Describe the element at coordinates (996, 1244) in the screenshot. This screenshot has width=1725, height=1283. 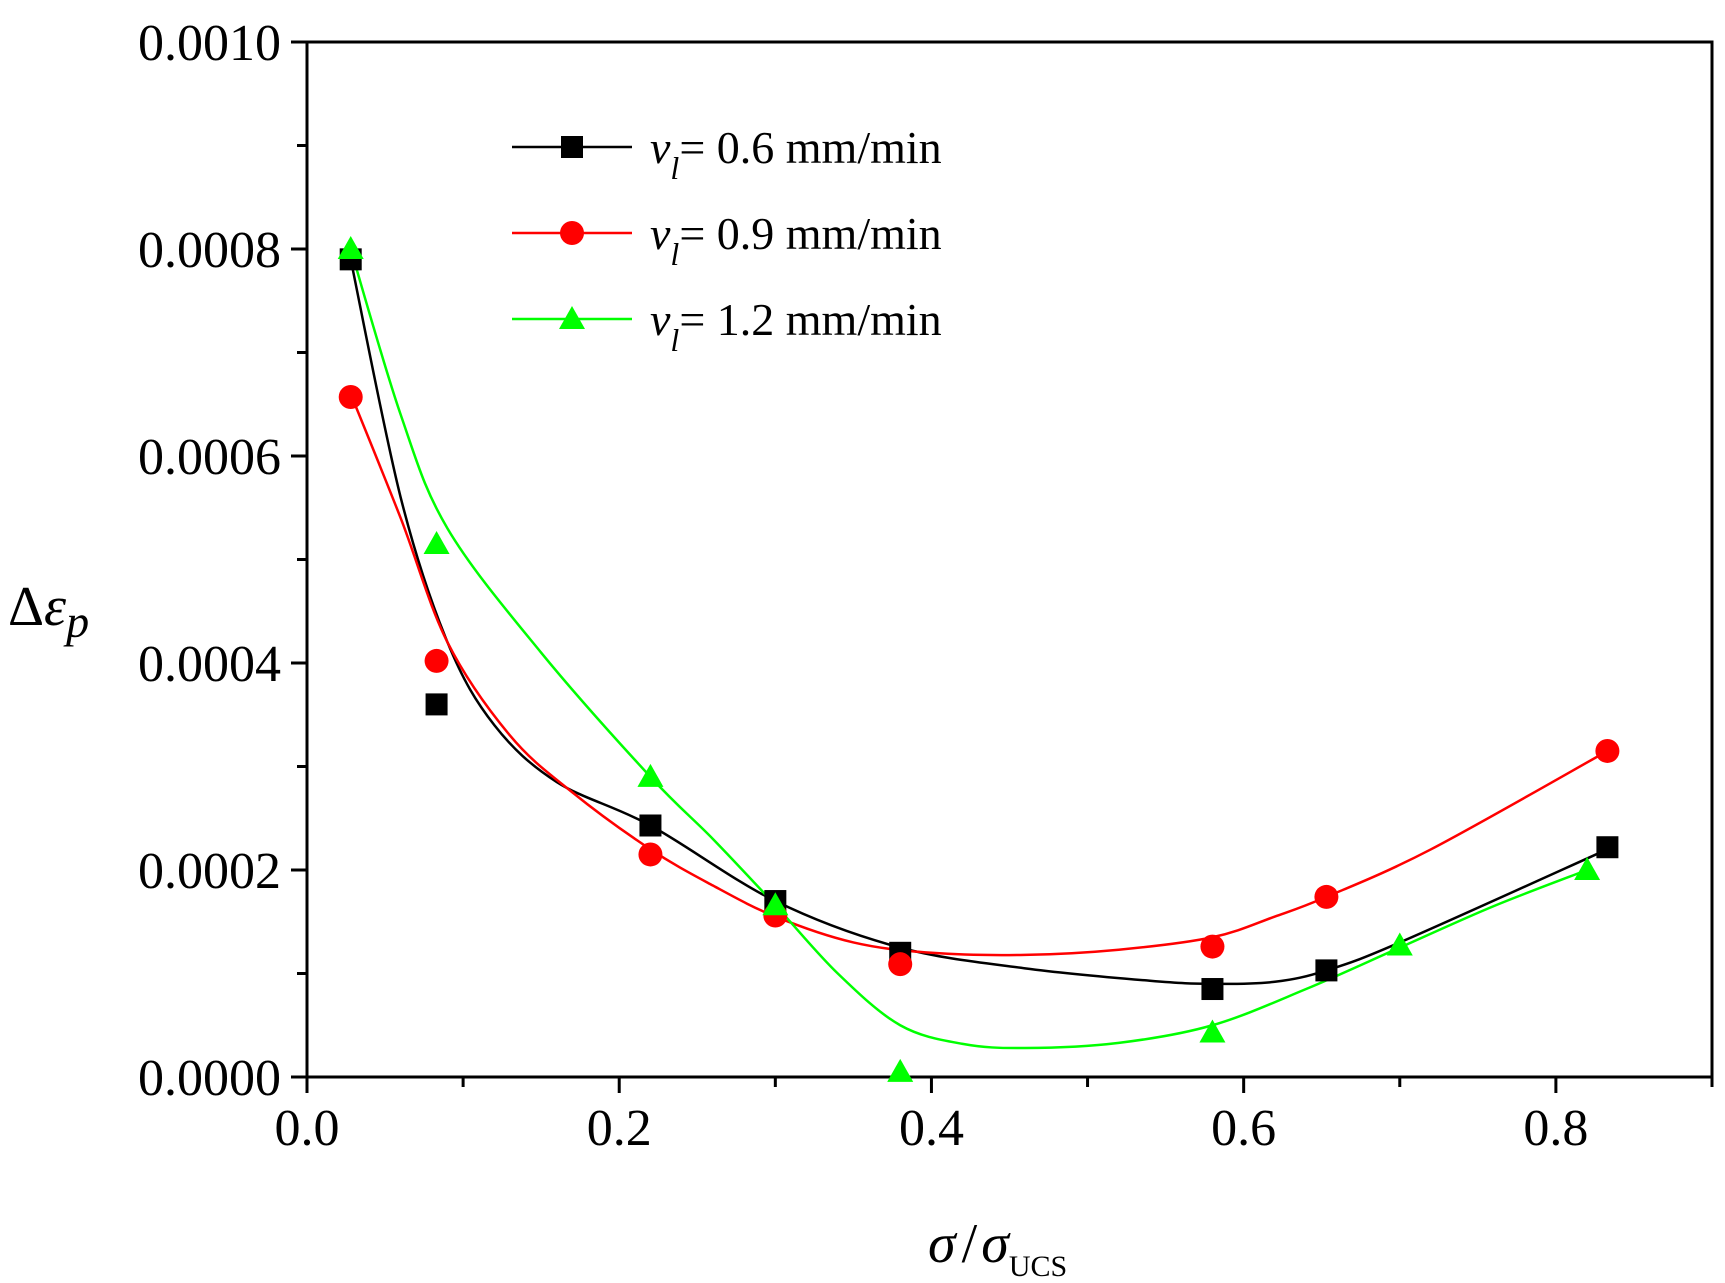
I see `x-axis-title-main: σ` at that location.